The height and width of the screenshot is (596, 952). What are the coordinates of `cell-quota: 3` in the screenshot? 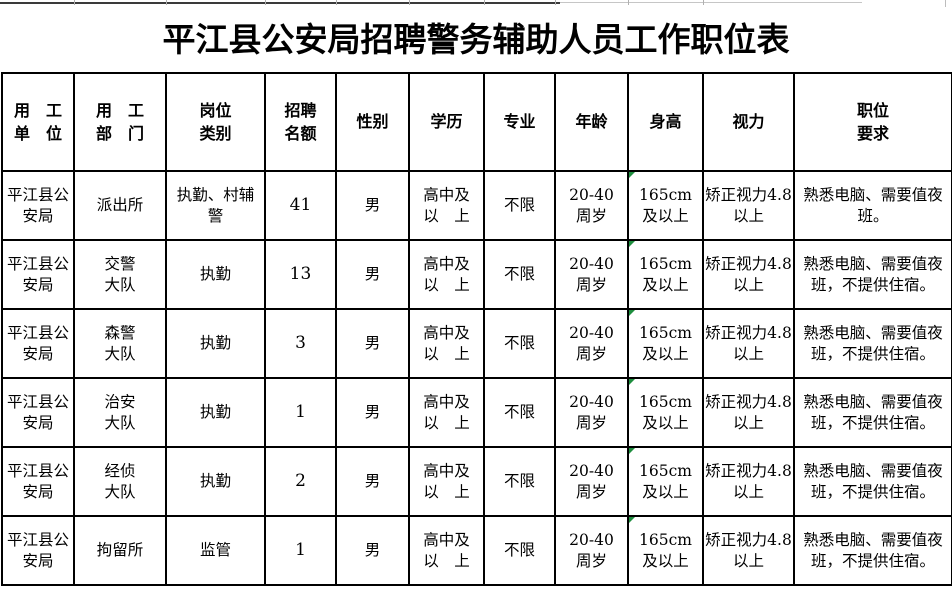 It's located at (300, 343).